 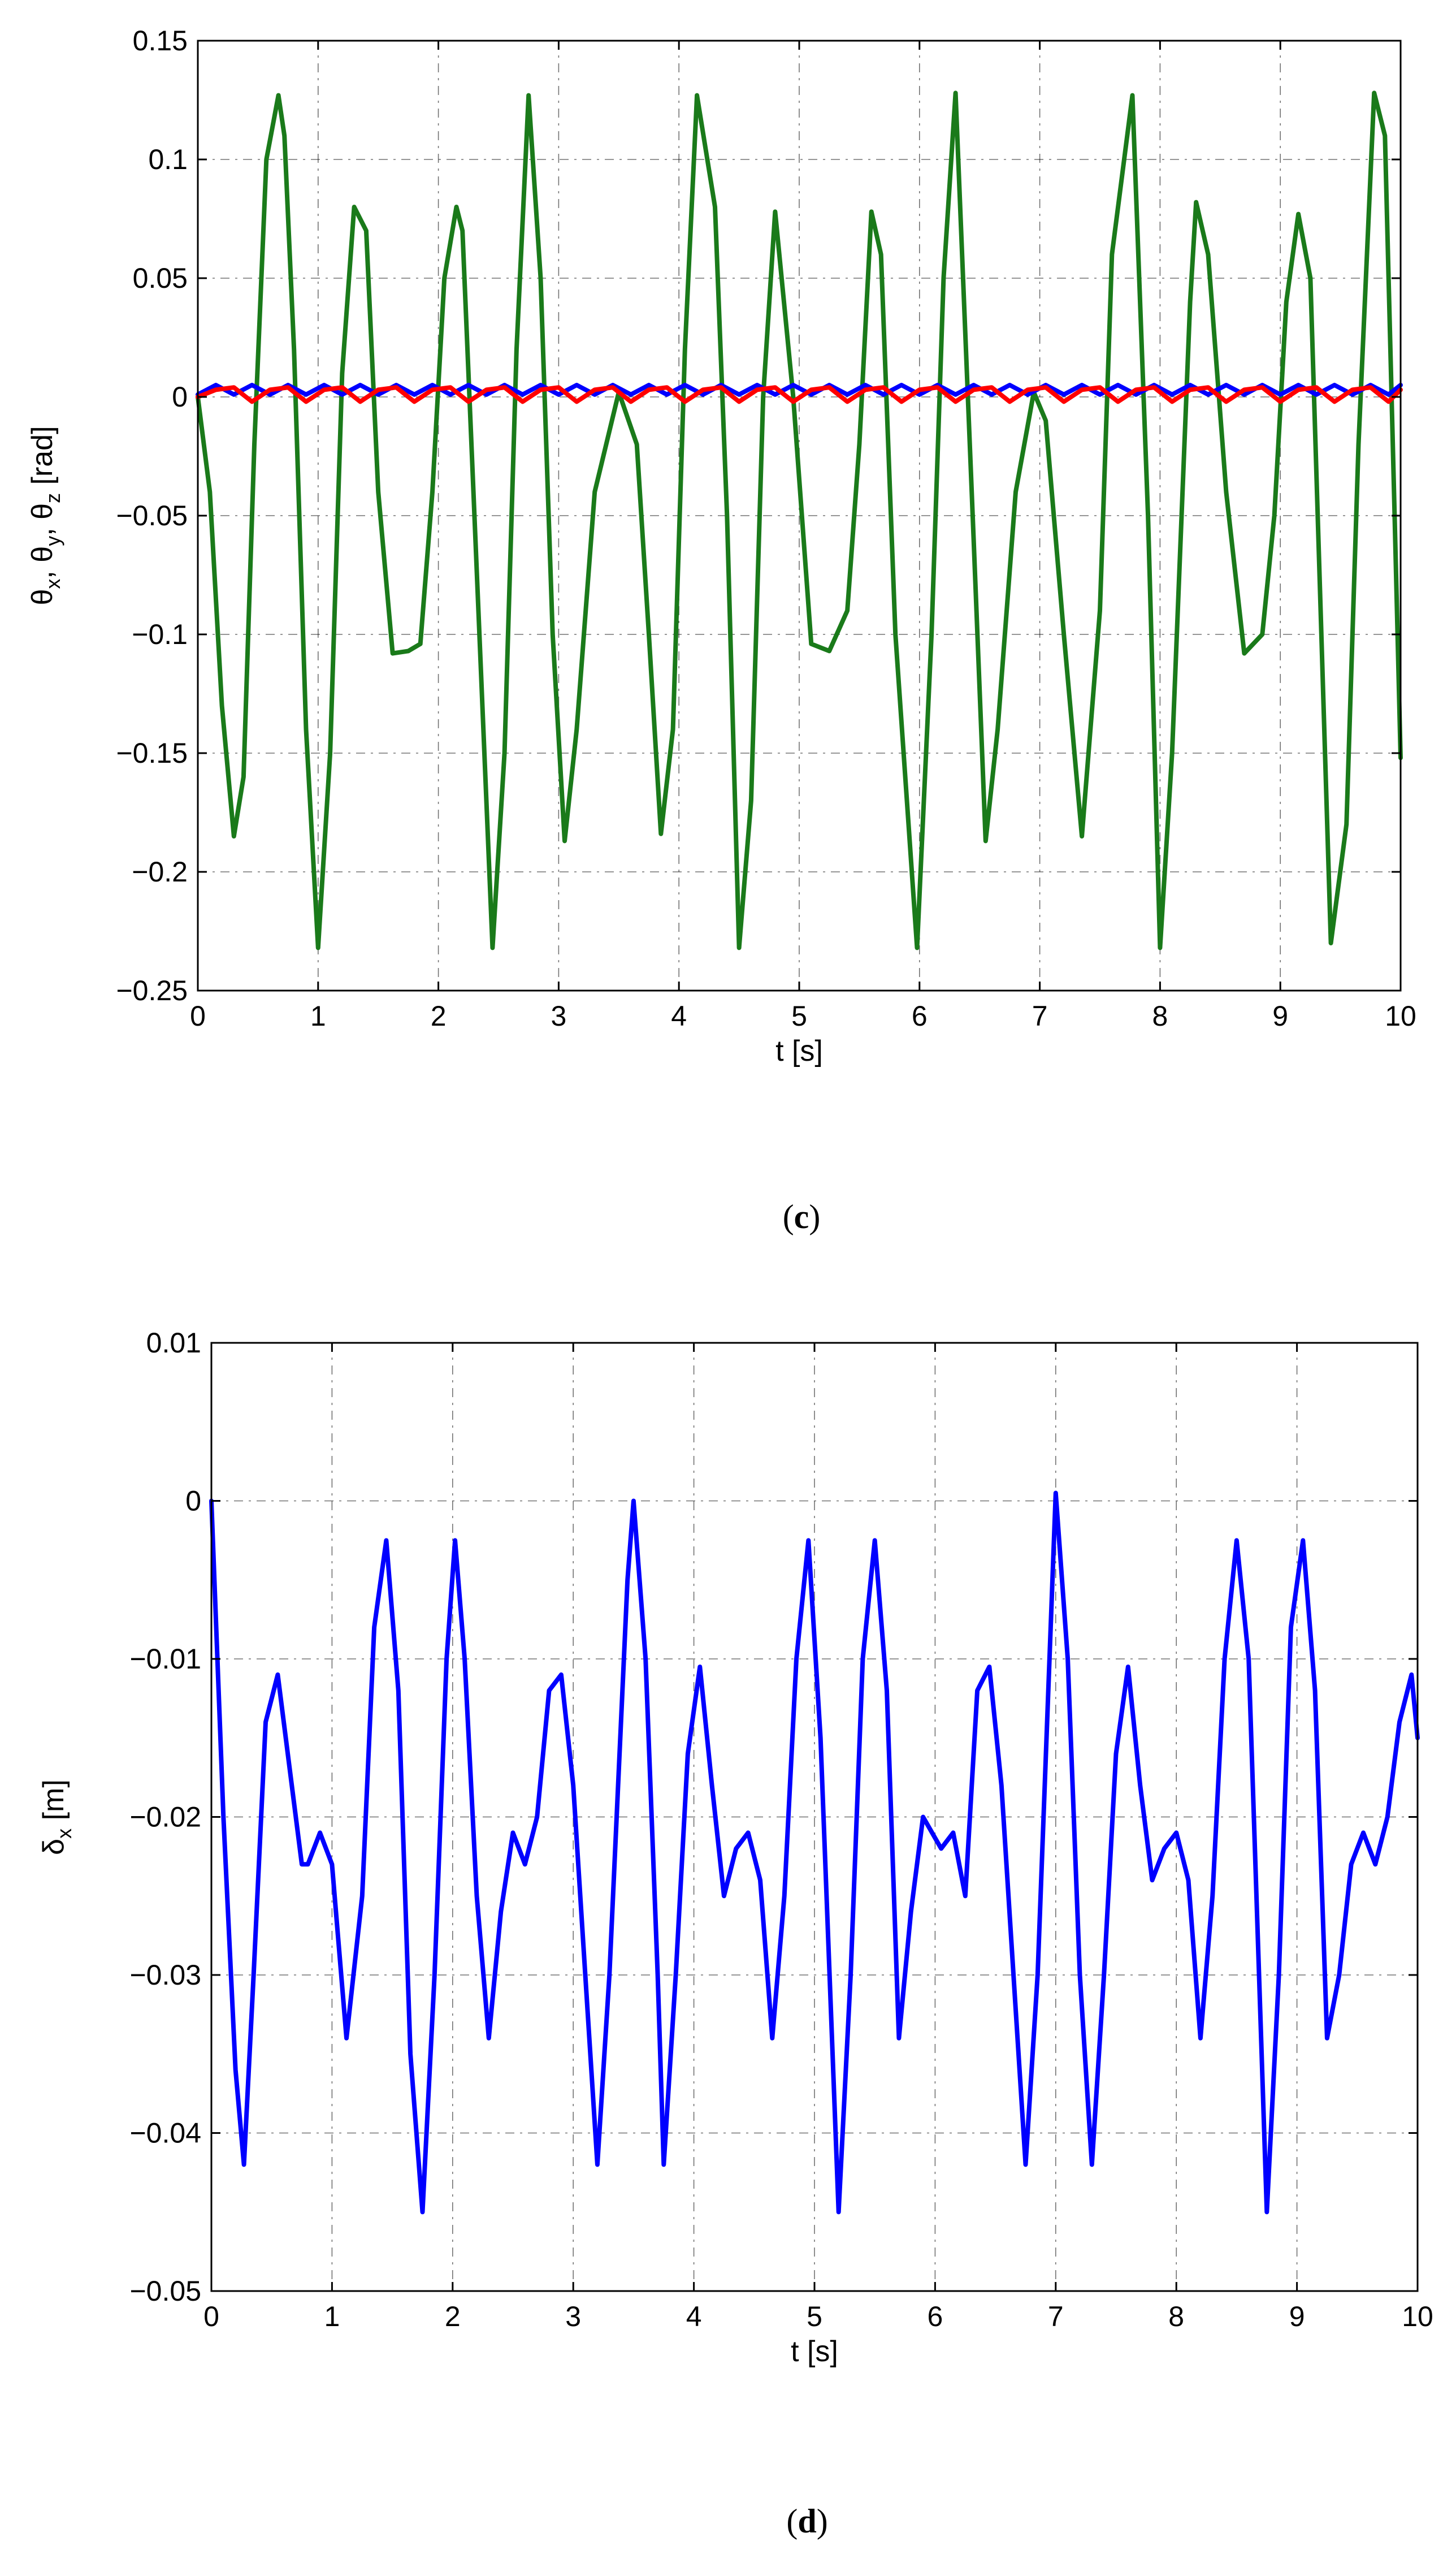 What do you see at coordinates (52, 541) in the screenshot?
I see `y-label-subscript: y` at bounding box center [52, 541].